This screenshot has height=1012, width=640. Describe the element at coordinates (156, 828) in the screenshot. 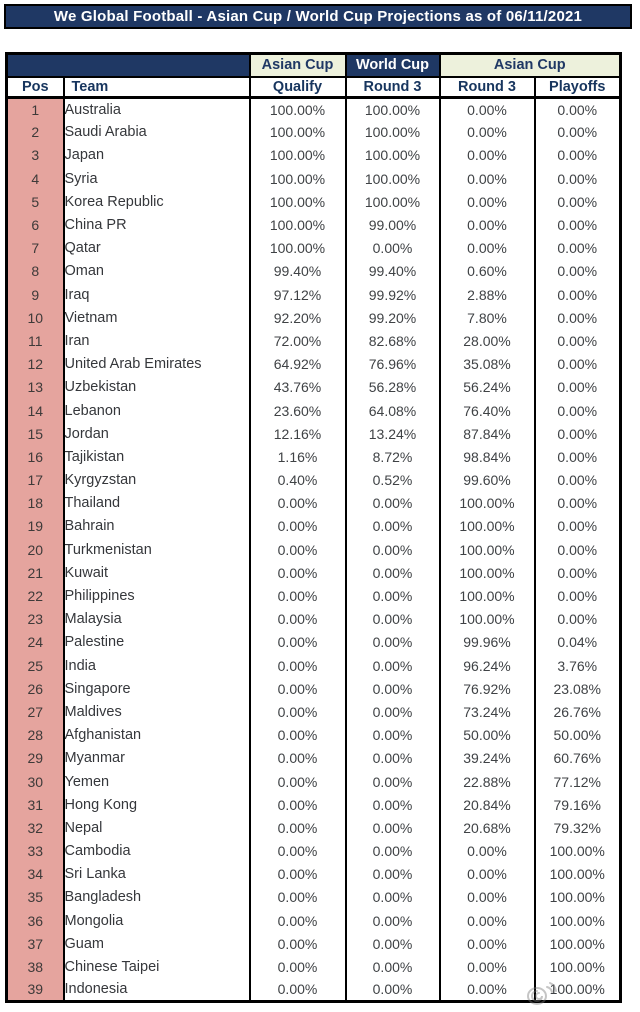

I see `team-cell: Nepal` at that location.